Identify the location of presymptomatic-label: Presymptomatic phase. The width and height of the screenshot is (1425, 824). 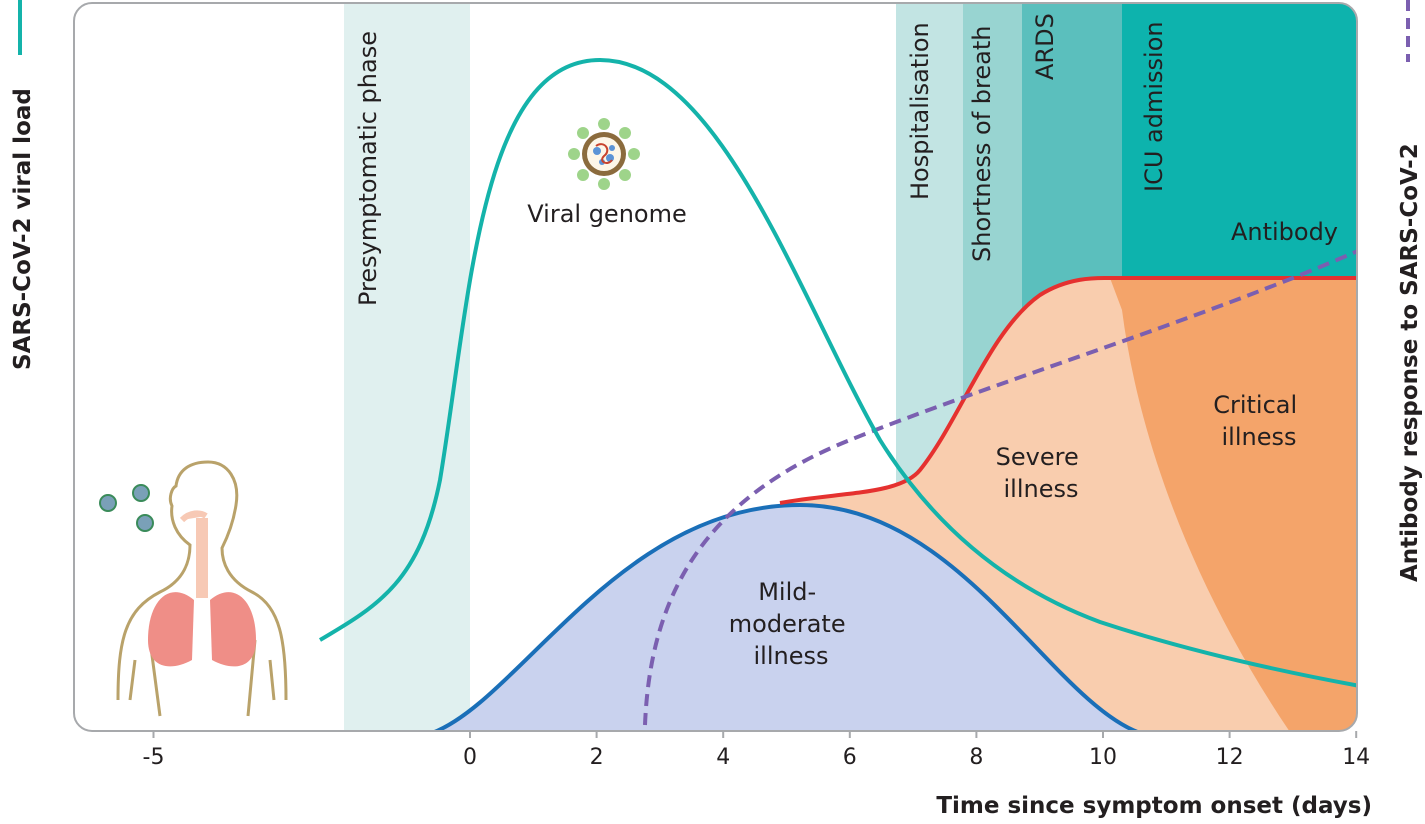
(368, 168).